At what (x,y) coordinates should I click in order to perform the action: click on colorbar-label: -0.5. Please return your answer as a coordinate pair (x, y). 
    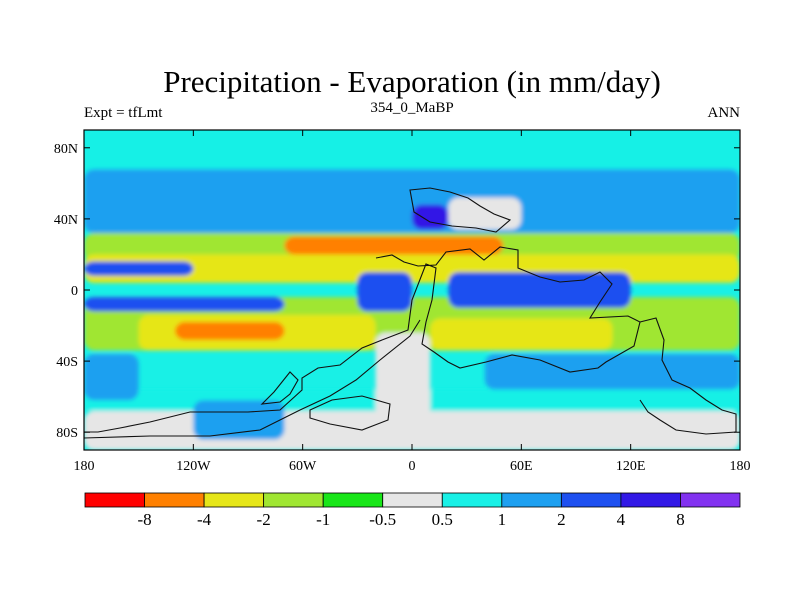
    Looking at the image, I should click on (382, 519).